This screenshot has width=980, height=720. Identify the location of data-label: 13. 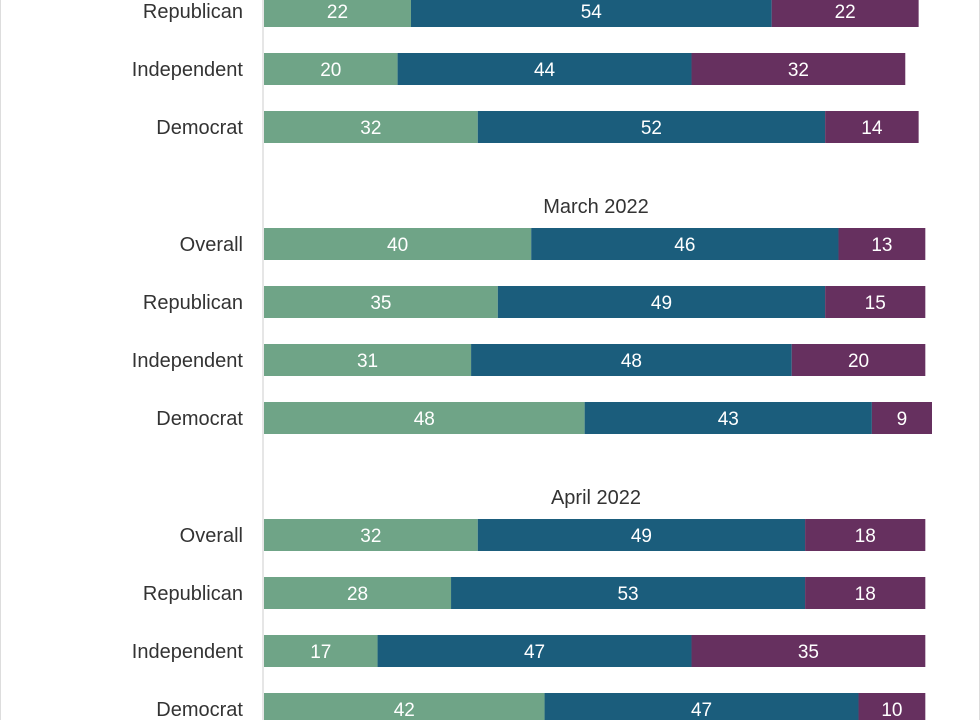
(881, 245).